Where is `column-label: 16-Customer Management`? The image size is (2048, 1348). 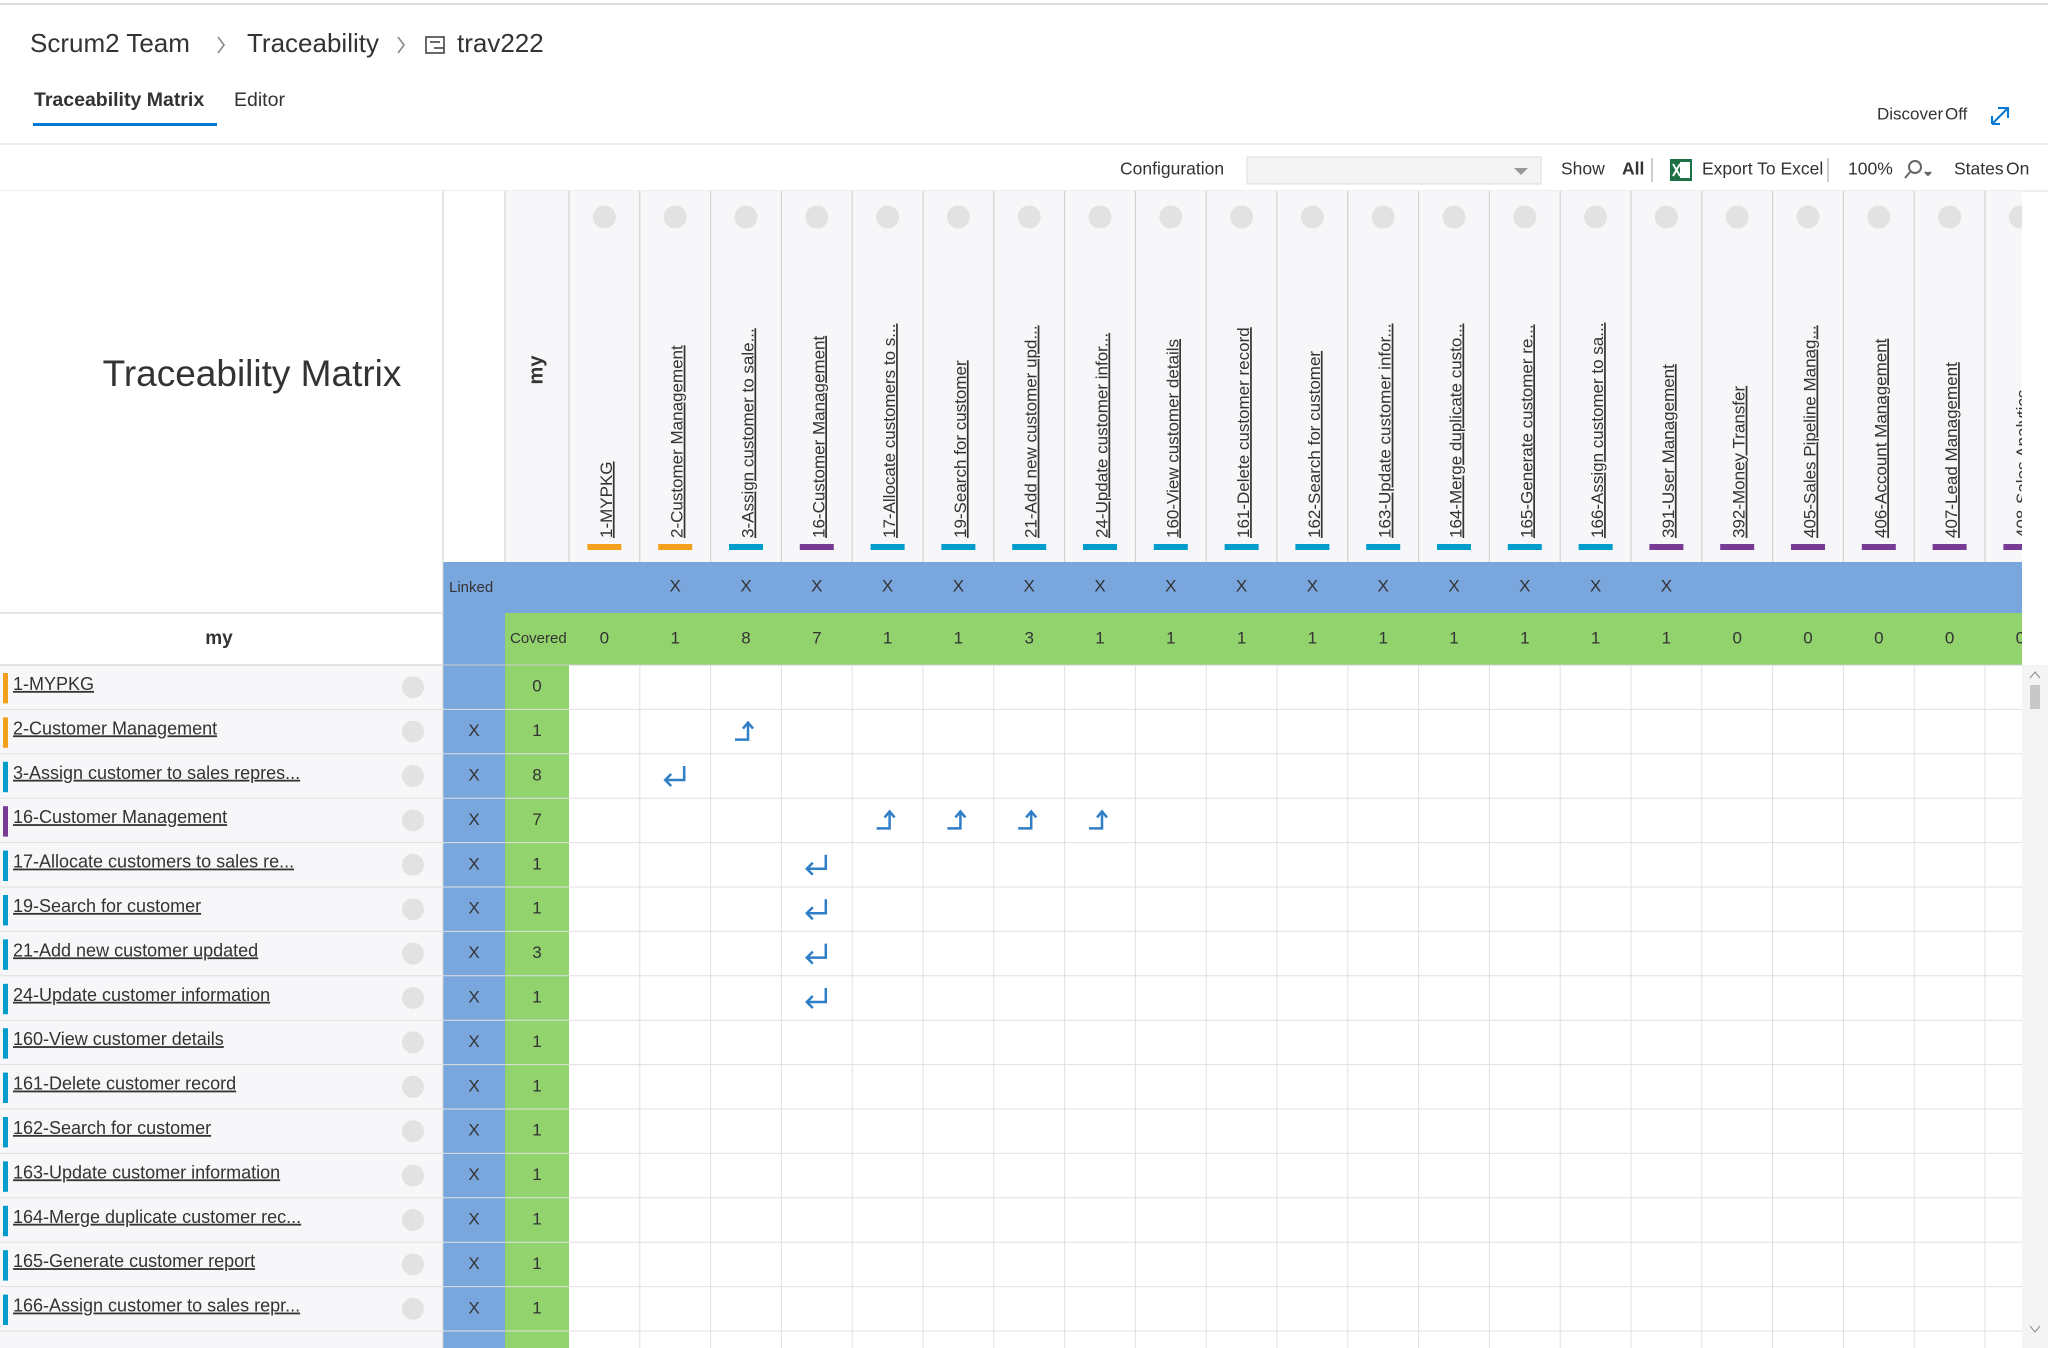 column-label: 16-Customer Management is located at coordinates (818, 437).